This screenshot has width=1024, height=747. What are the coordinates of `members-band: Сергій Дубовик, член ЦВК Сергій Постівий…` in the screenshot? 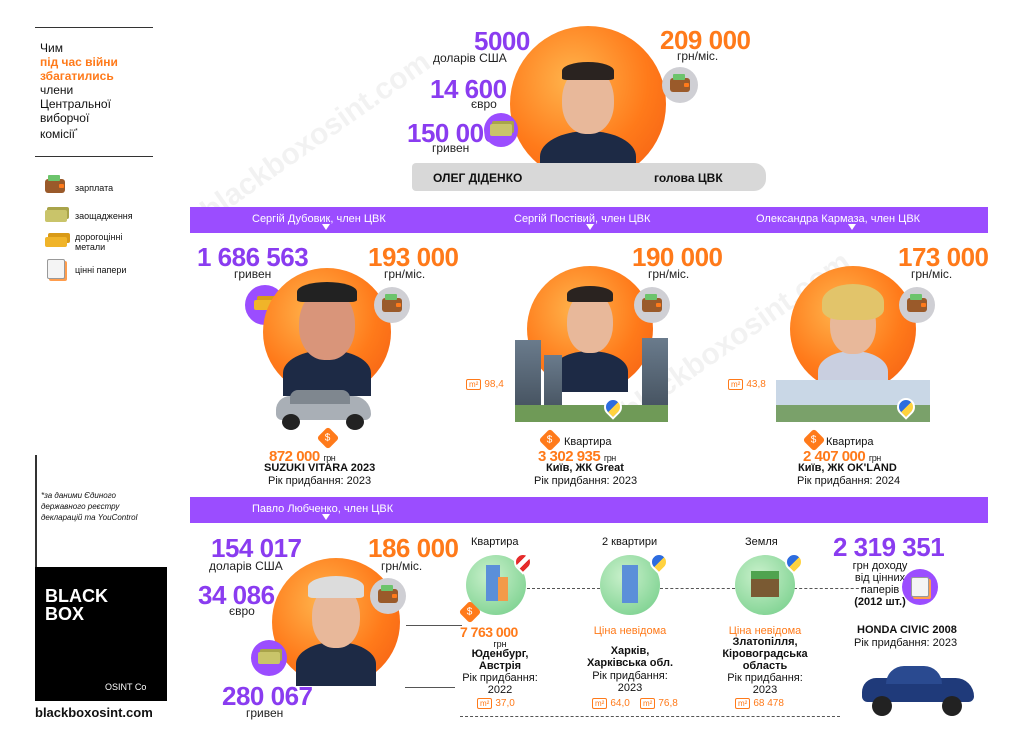 It's located at (589, 220).